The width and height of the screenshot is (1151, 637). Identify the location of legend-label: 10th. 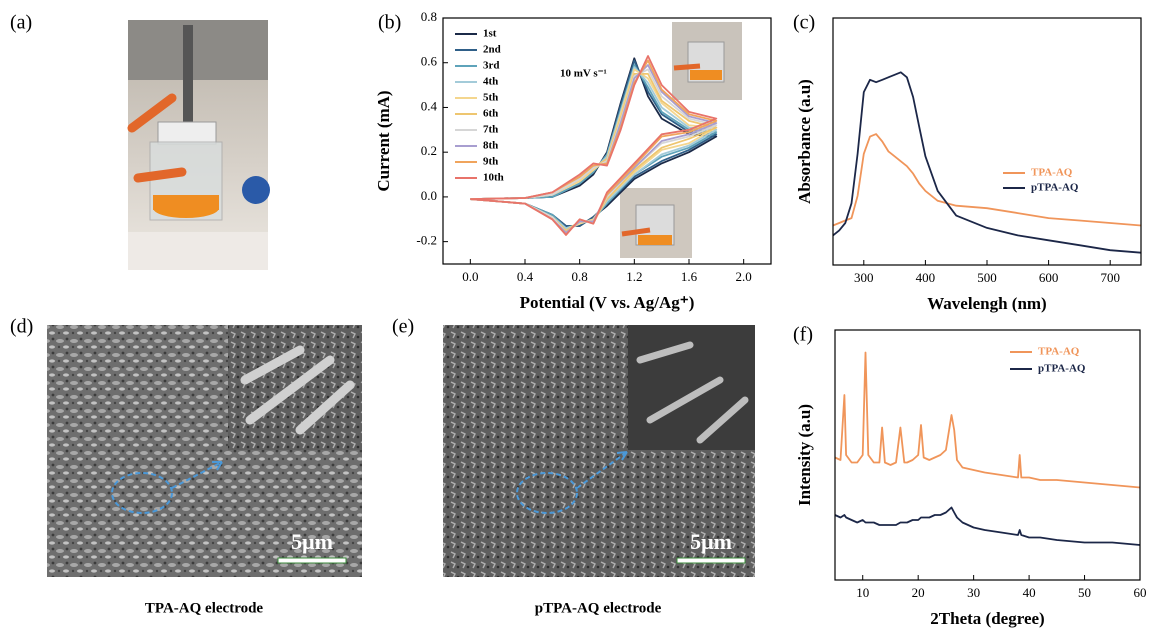
(493, 178).